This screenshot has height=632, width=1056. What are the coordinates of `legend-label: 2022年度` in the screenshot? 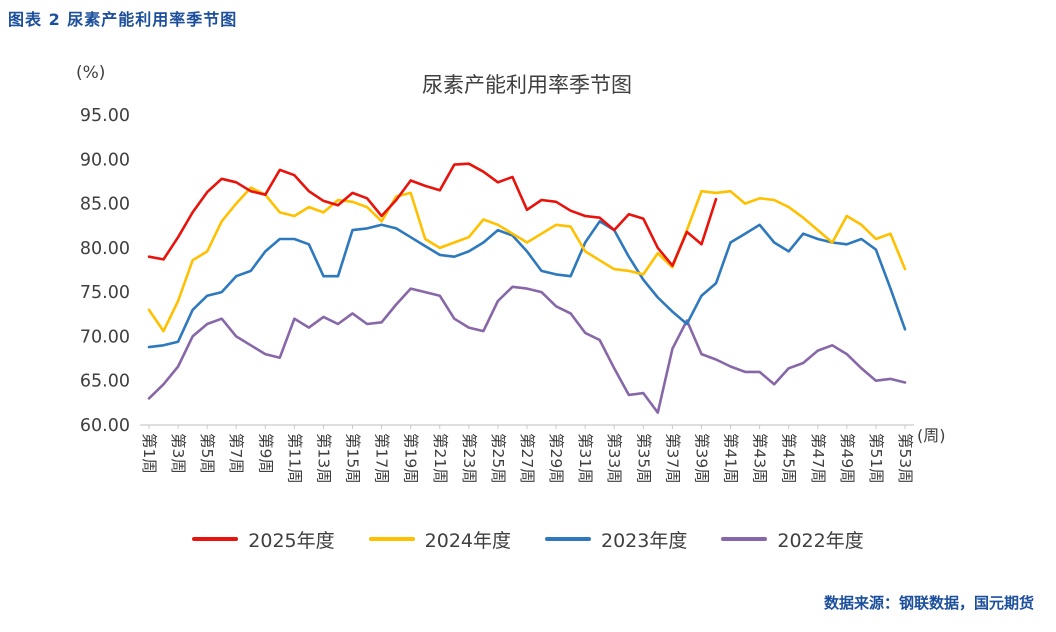 It's located at (820, 540).